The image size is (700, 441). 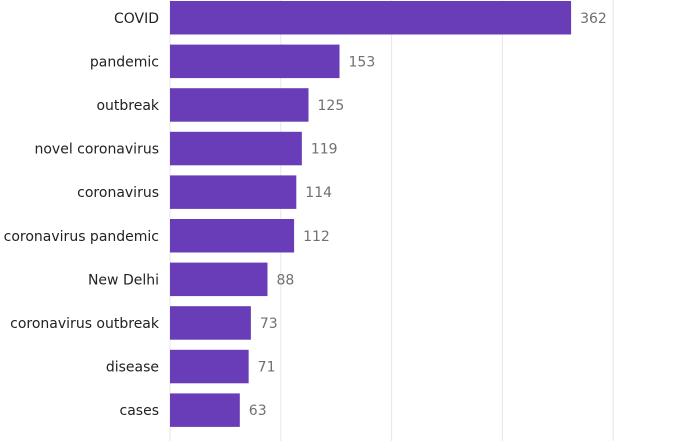 What do you see at coordinates (136, 19) in the screenshot?
I see `category-label: COVID` at bounding box center [136, 19].